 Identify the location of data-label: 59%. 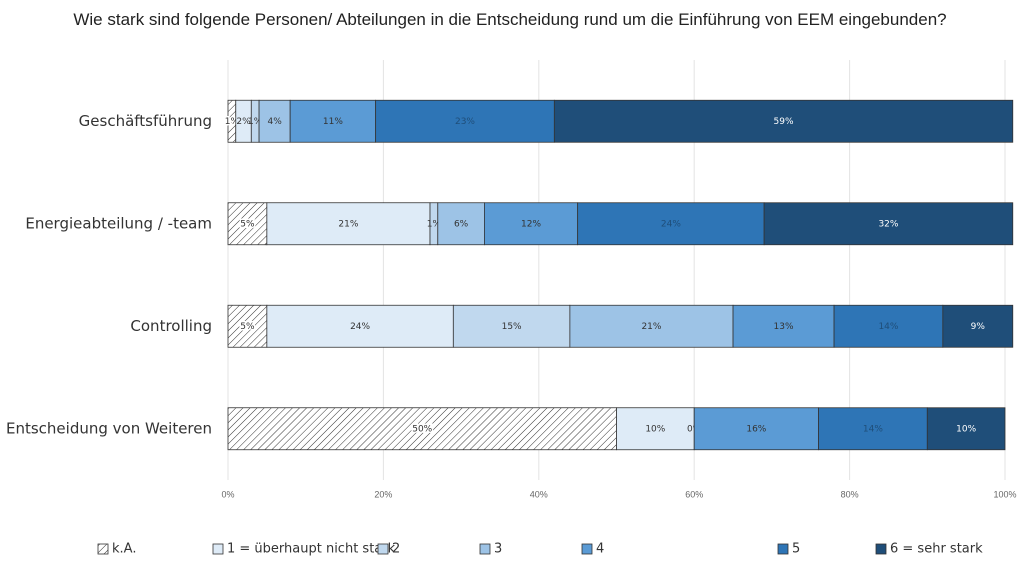
(784, 122).